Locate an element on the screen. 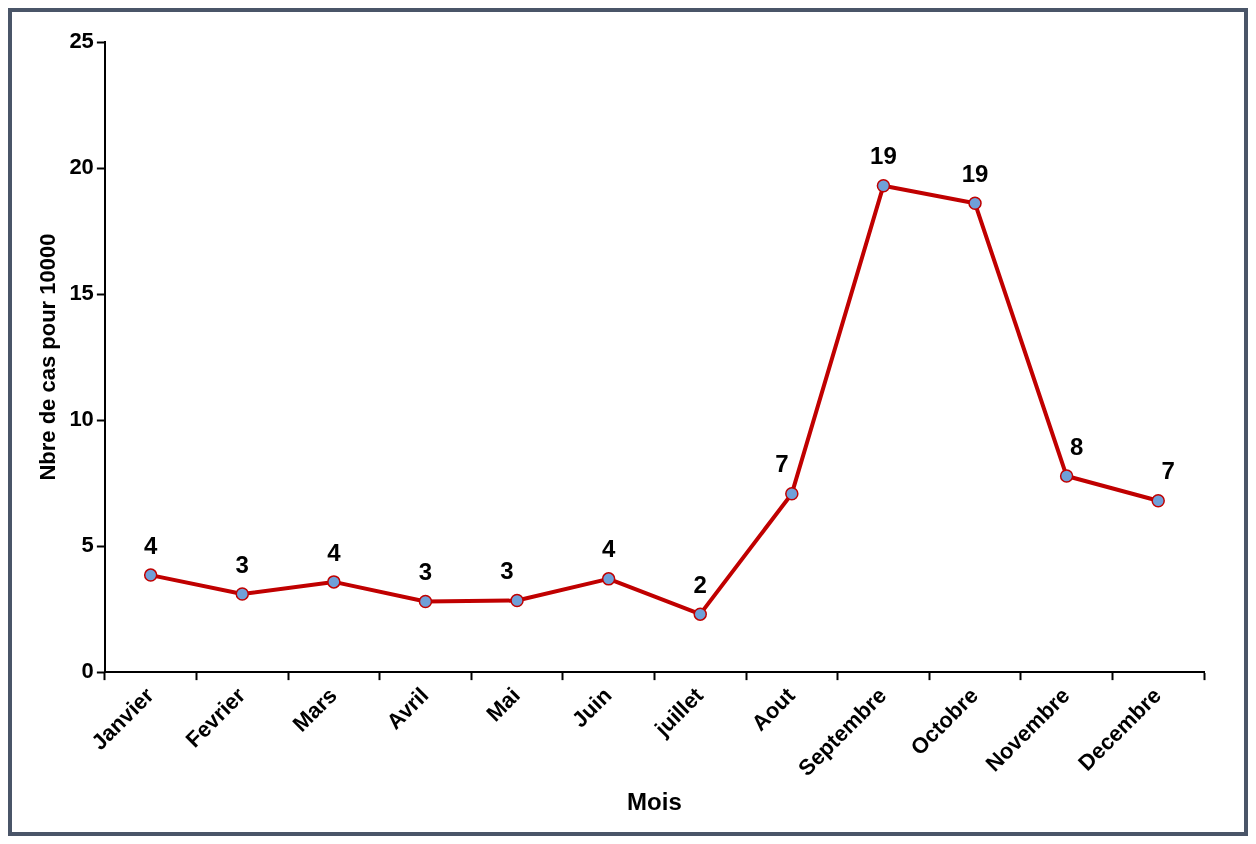 This screenshot has height=844, width=1256. y-tick-label: 25 is located at coordinates (81, 41).